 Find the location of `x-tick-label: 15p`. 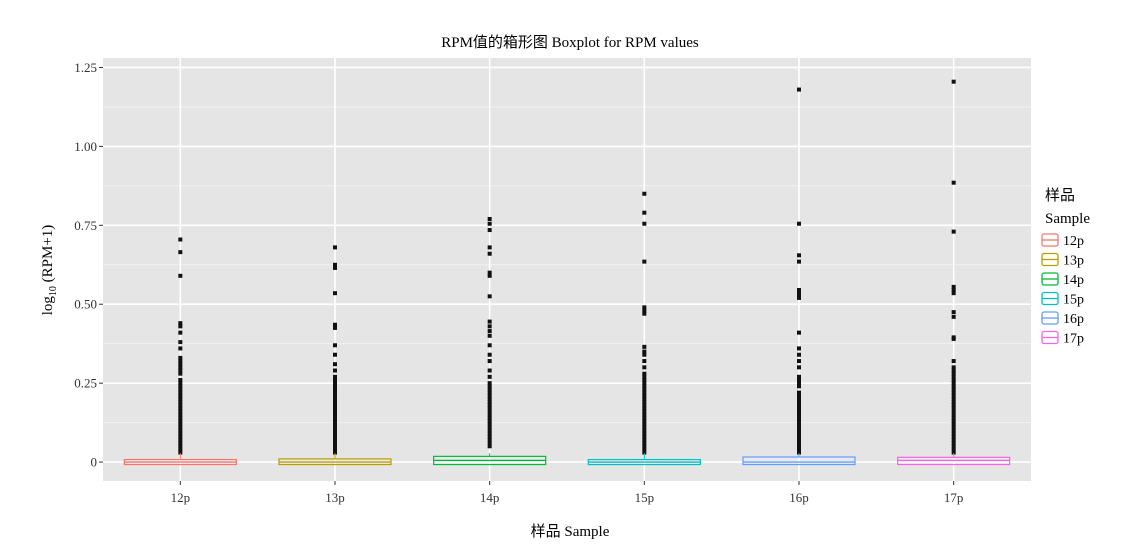

x-tick-label: 15p is located at coordinates (645, 497).